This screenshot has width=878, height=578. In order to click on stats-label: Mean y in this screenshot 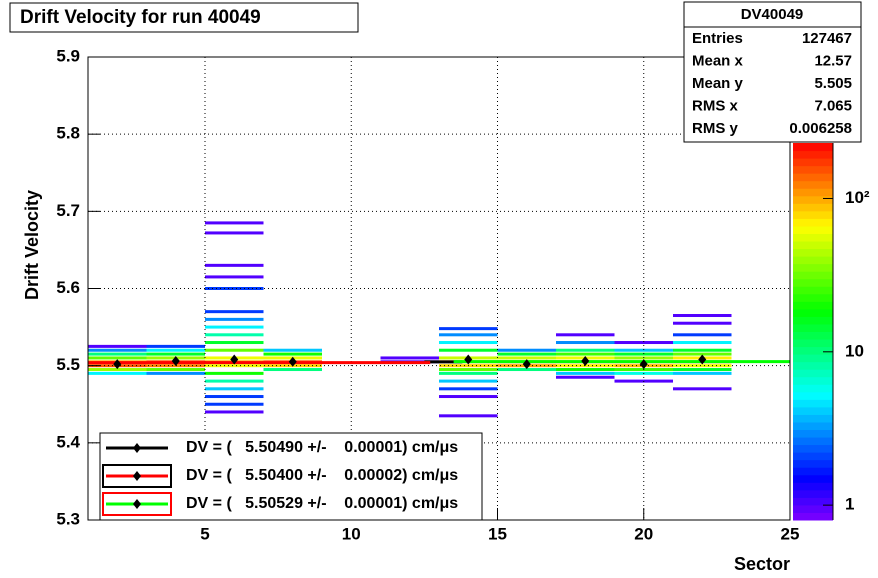, I will do `click(718, 83)`.